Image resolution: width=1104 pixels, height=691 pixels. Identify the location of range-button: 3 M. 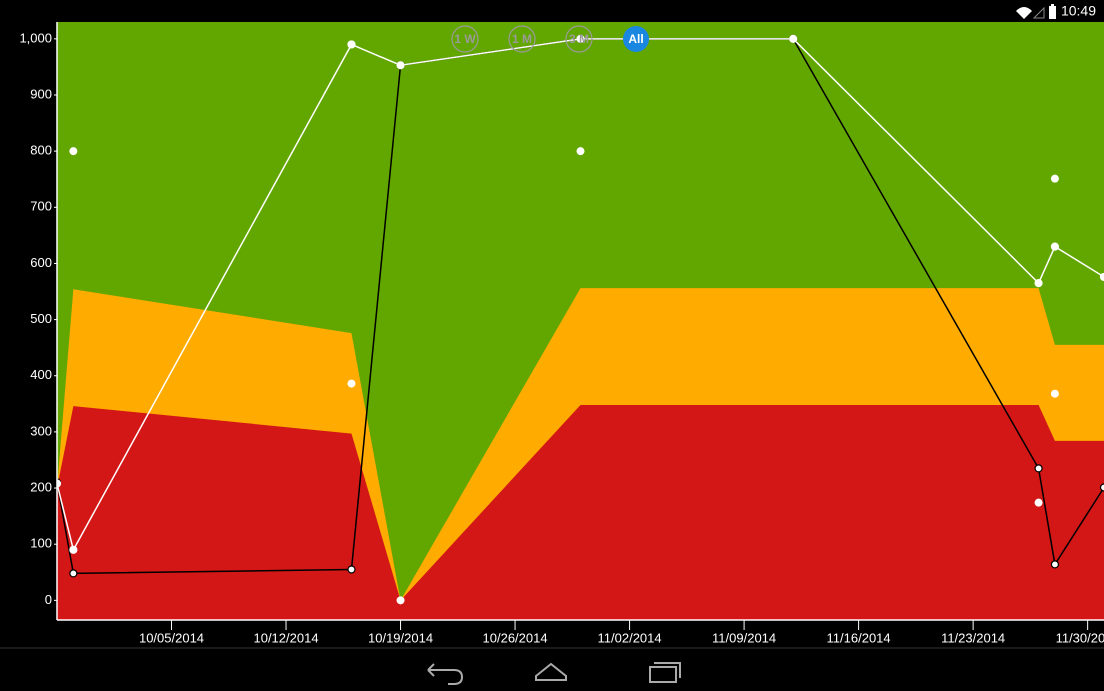
(579, 39).